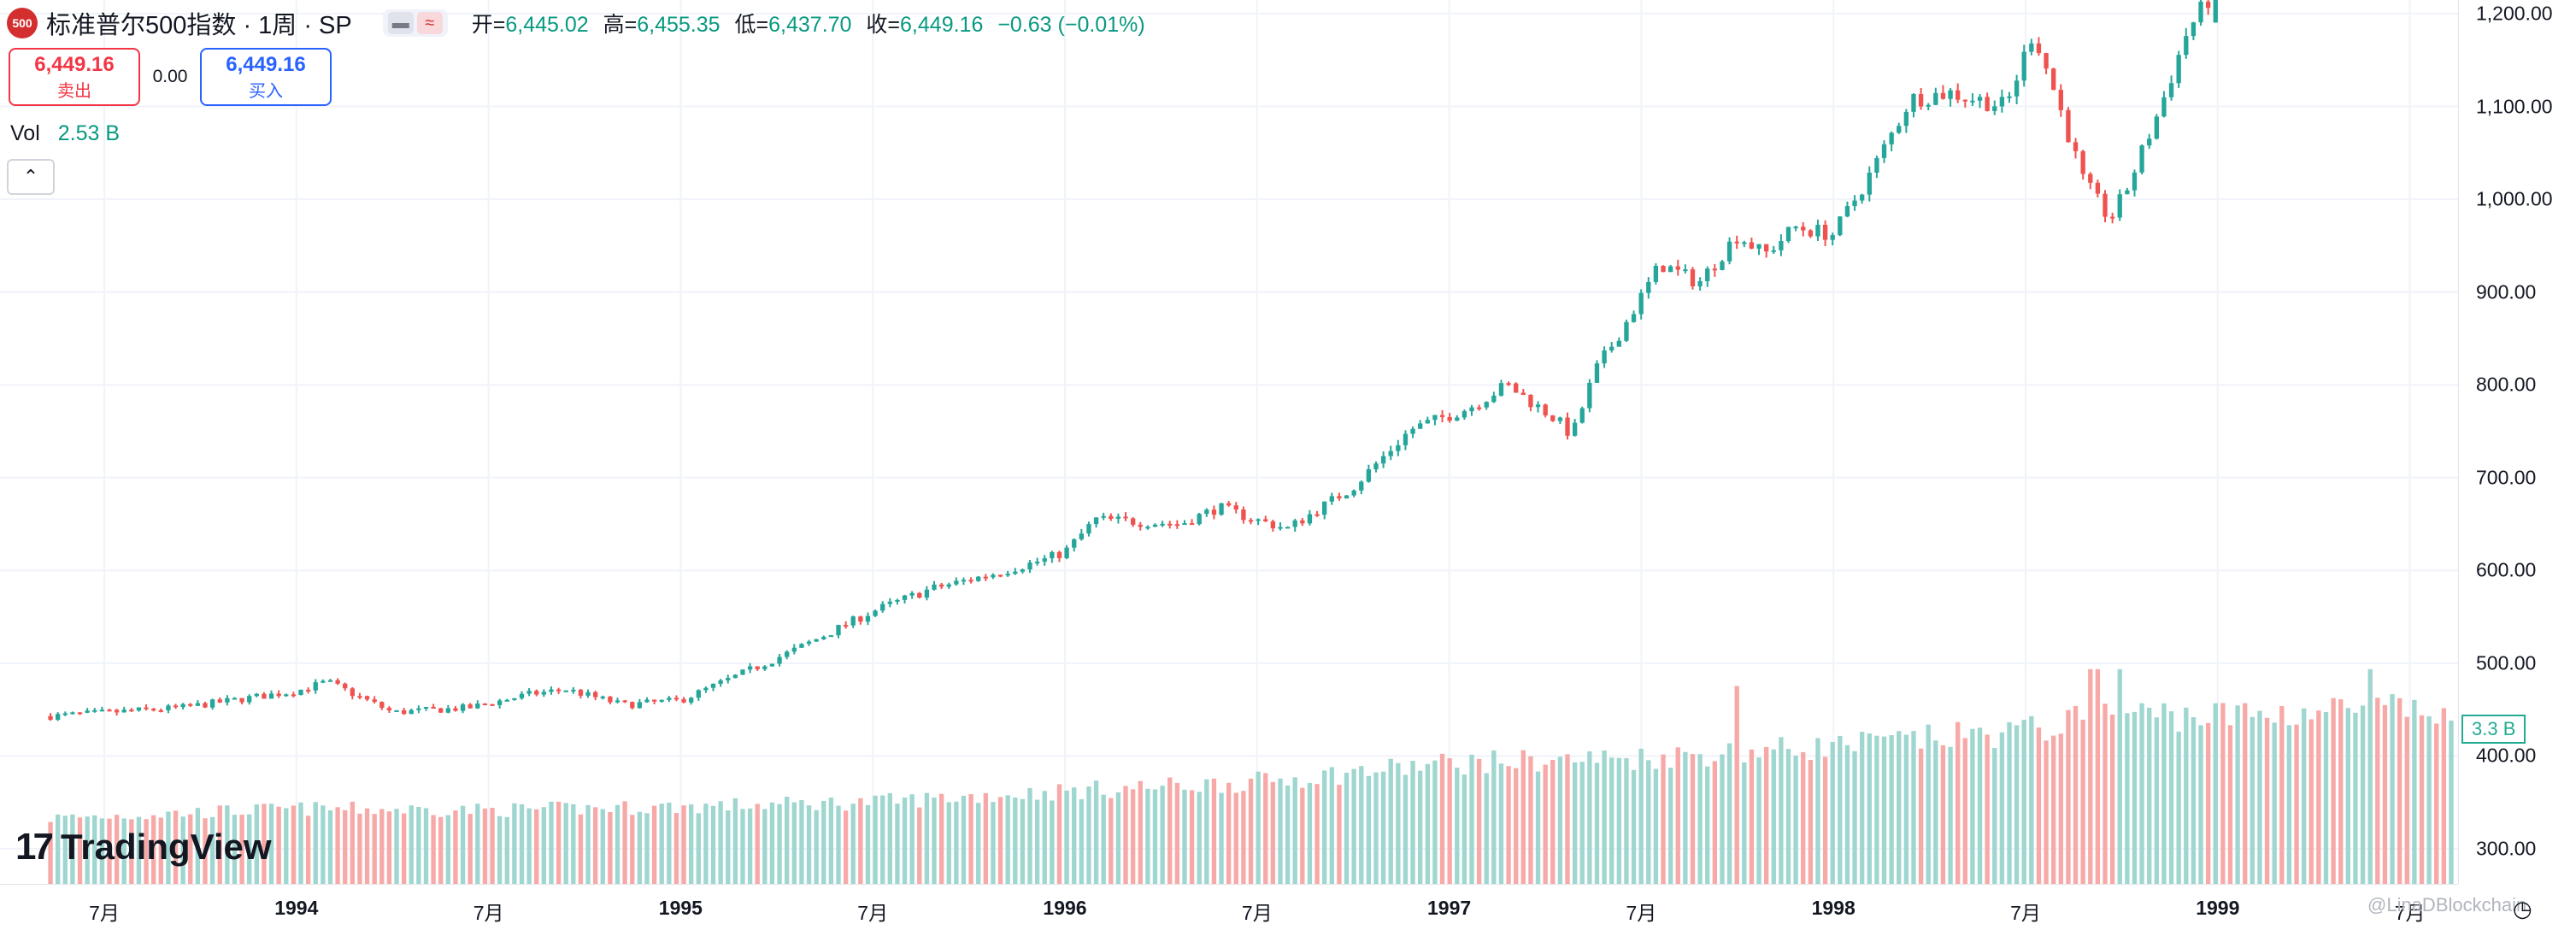  What do you see at coordinates (143, 847) in the screenshot?
I see `tradingview-logo: 17 TradingView` at bounding box center [143, 847].